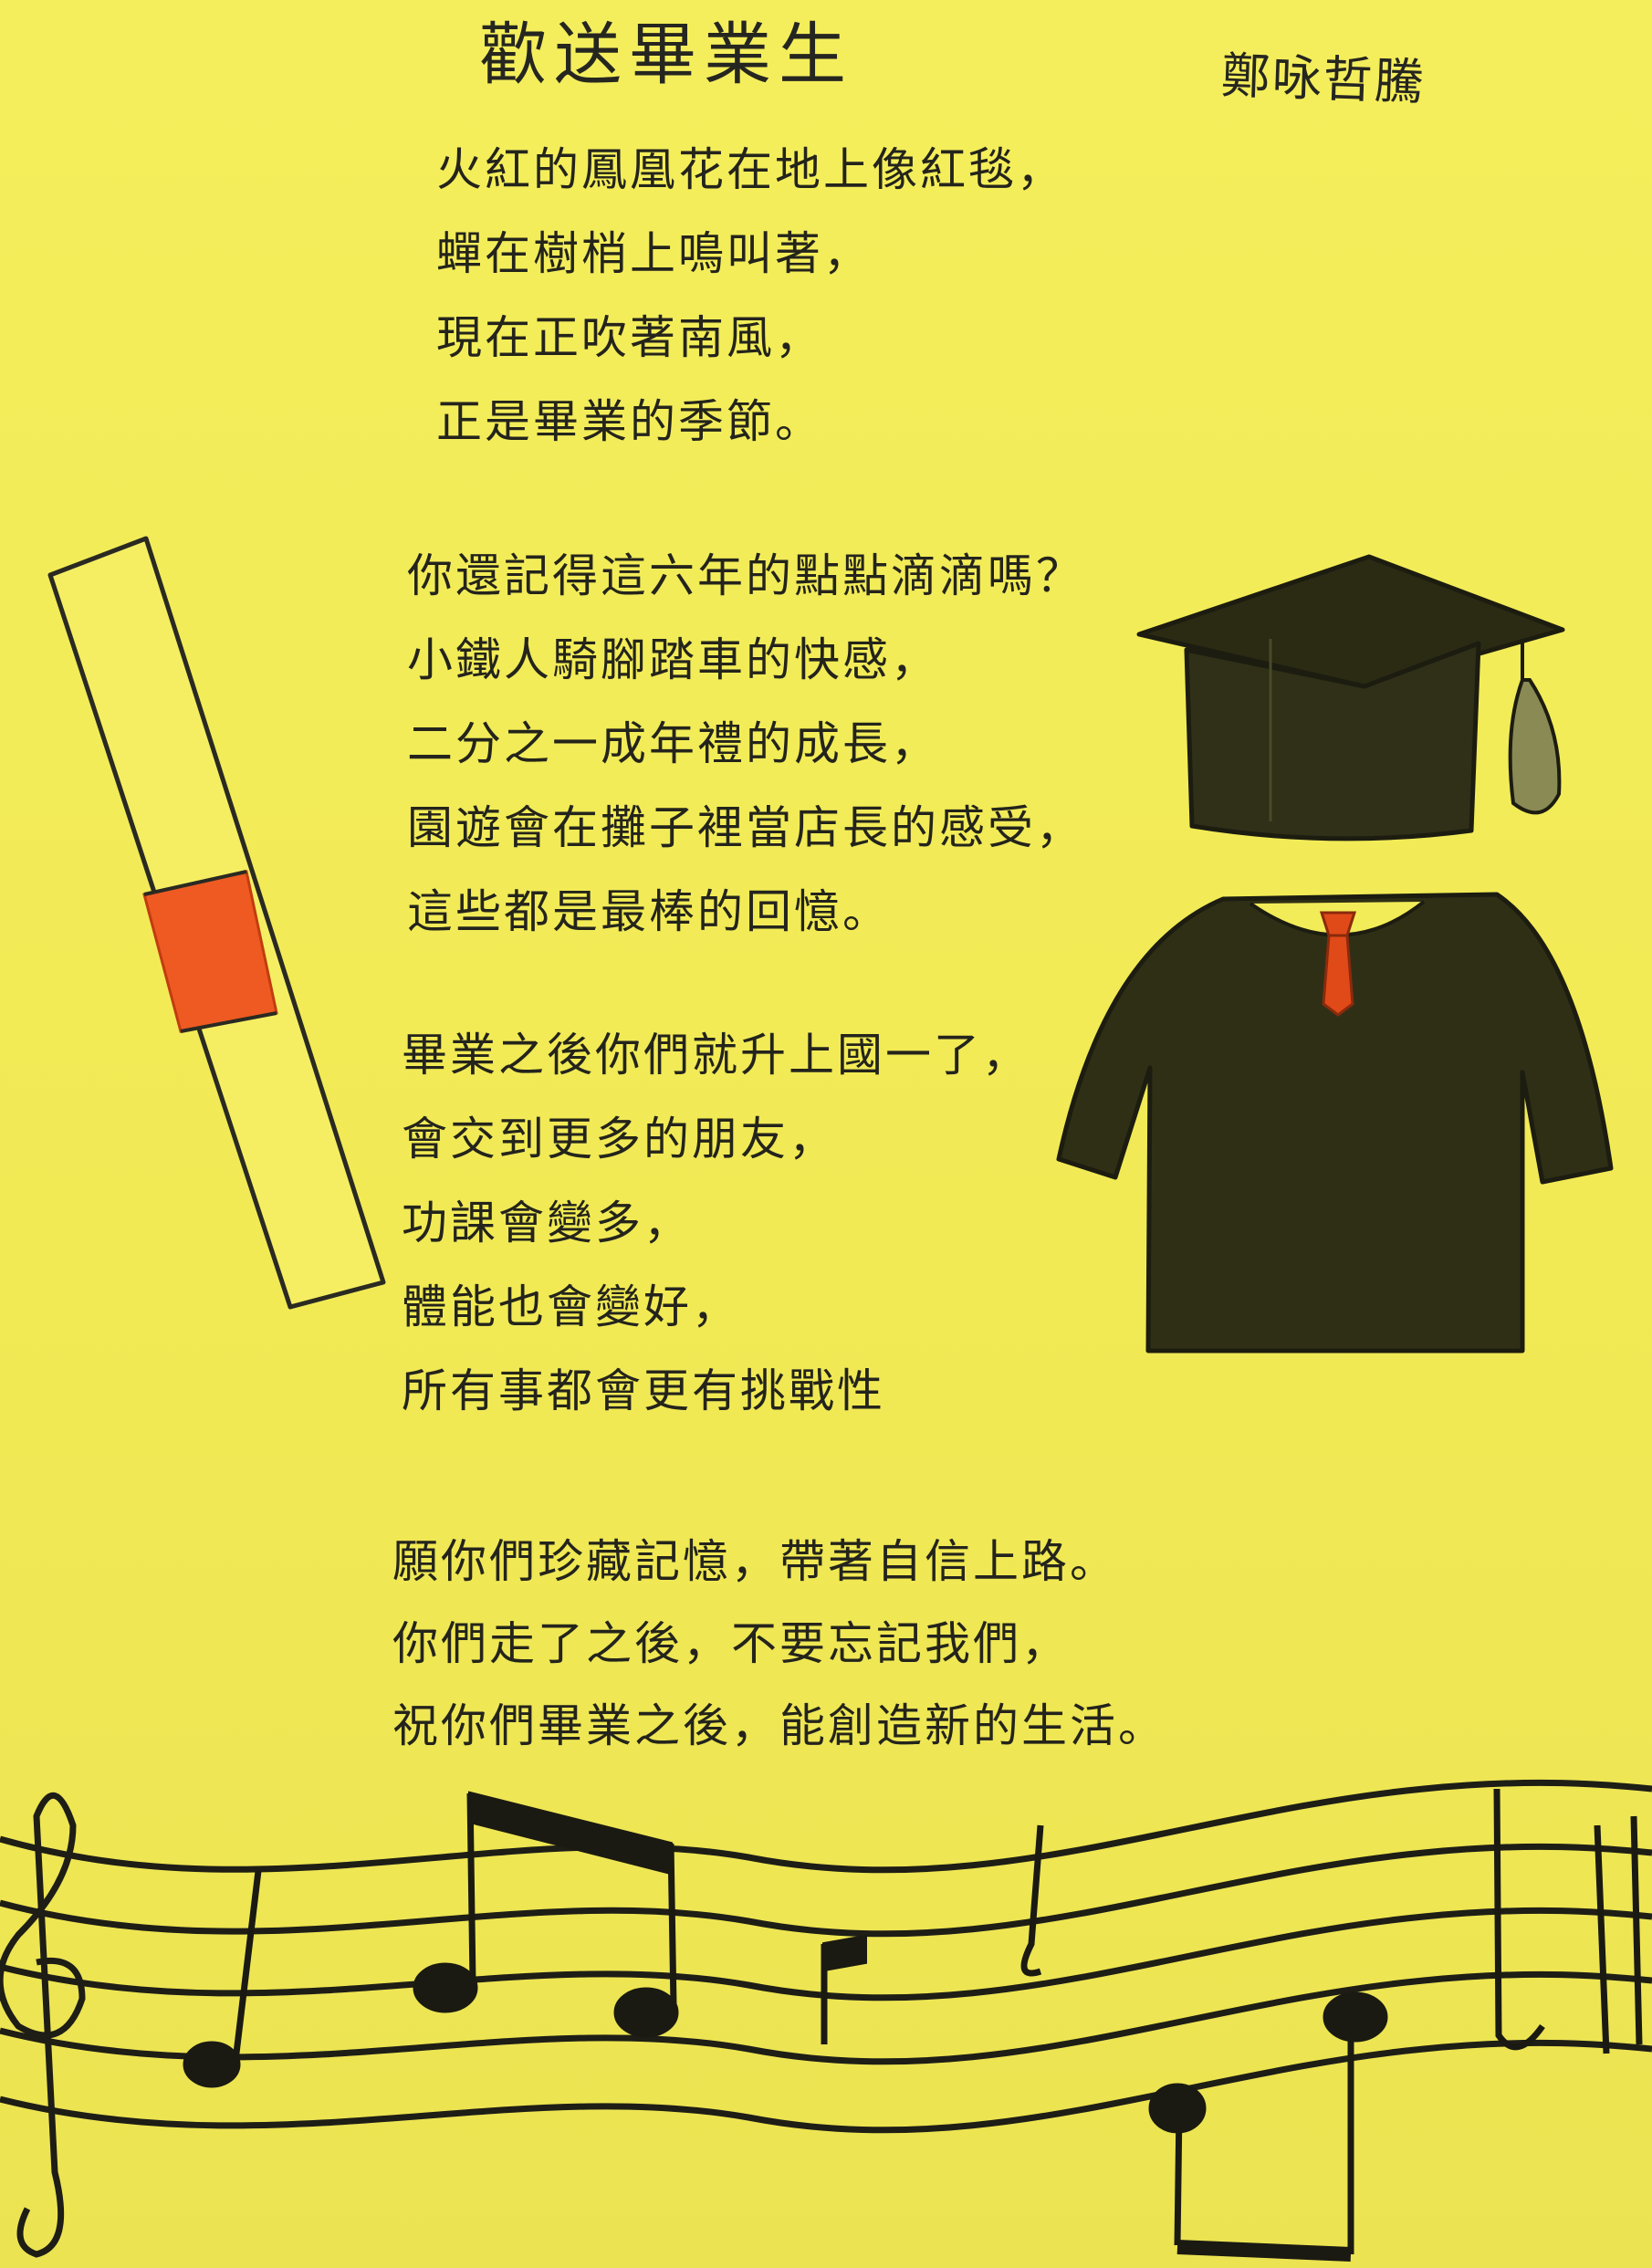  Describe the element at coordinates (629, 337) in the screenshot. I see `poem-line: 現在正吹著南風，` at that location.